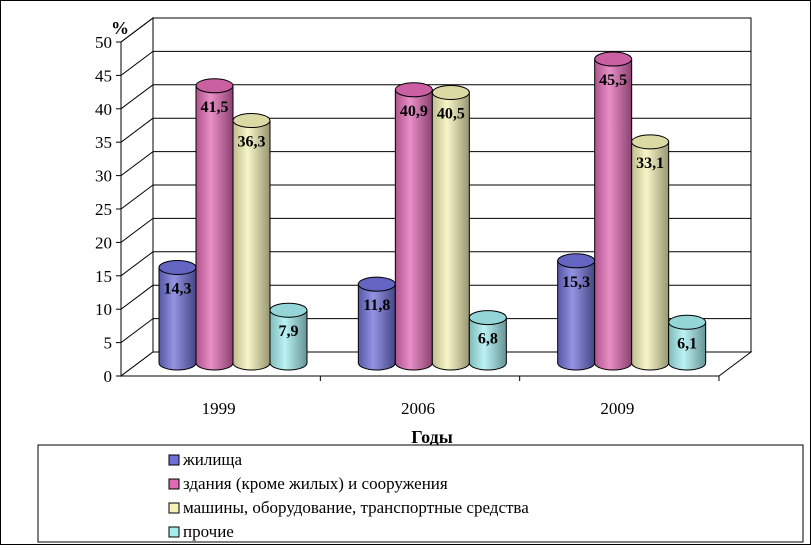 The height and width of the screenshot is (551, 811). I want to click on x-tick-label: 1999, so click(219, 408).